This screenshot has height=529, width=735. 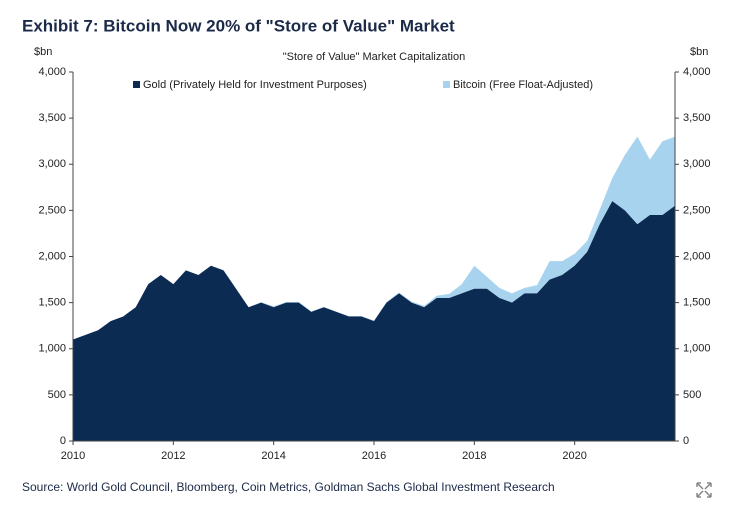 I want to click on y-tick-label: 1,500, so click(x=52, y=303).